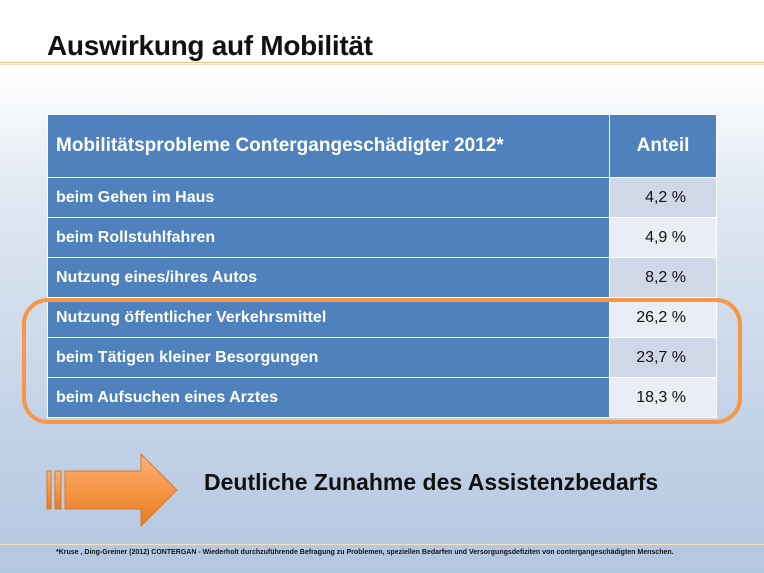 The image size is (764, 573). Describe the element at coordinates (328, 397) in the screenshot. I see `row-label: beim Aufsuchen eines Arztes` at that location.